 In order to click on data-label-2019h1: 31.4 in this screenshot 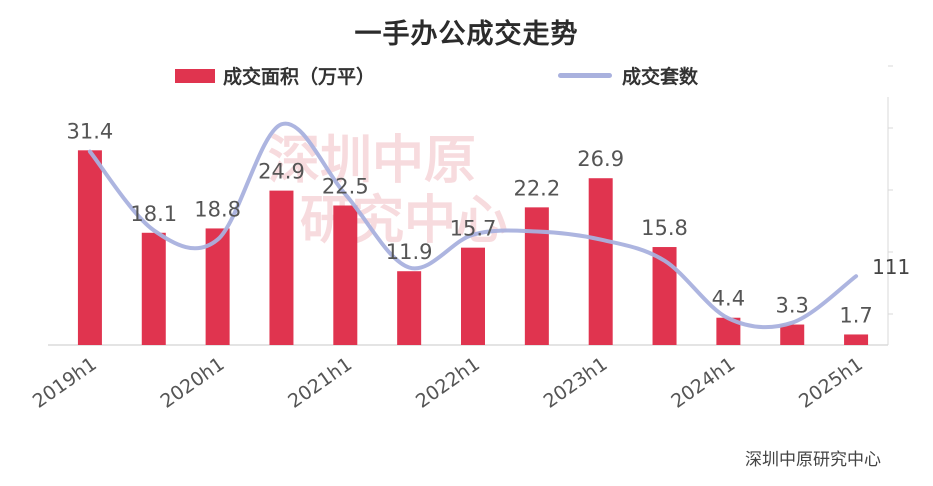, I will do `click(90, 131)`.